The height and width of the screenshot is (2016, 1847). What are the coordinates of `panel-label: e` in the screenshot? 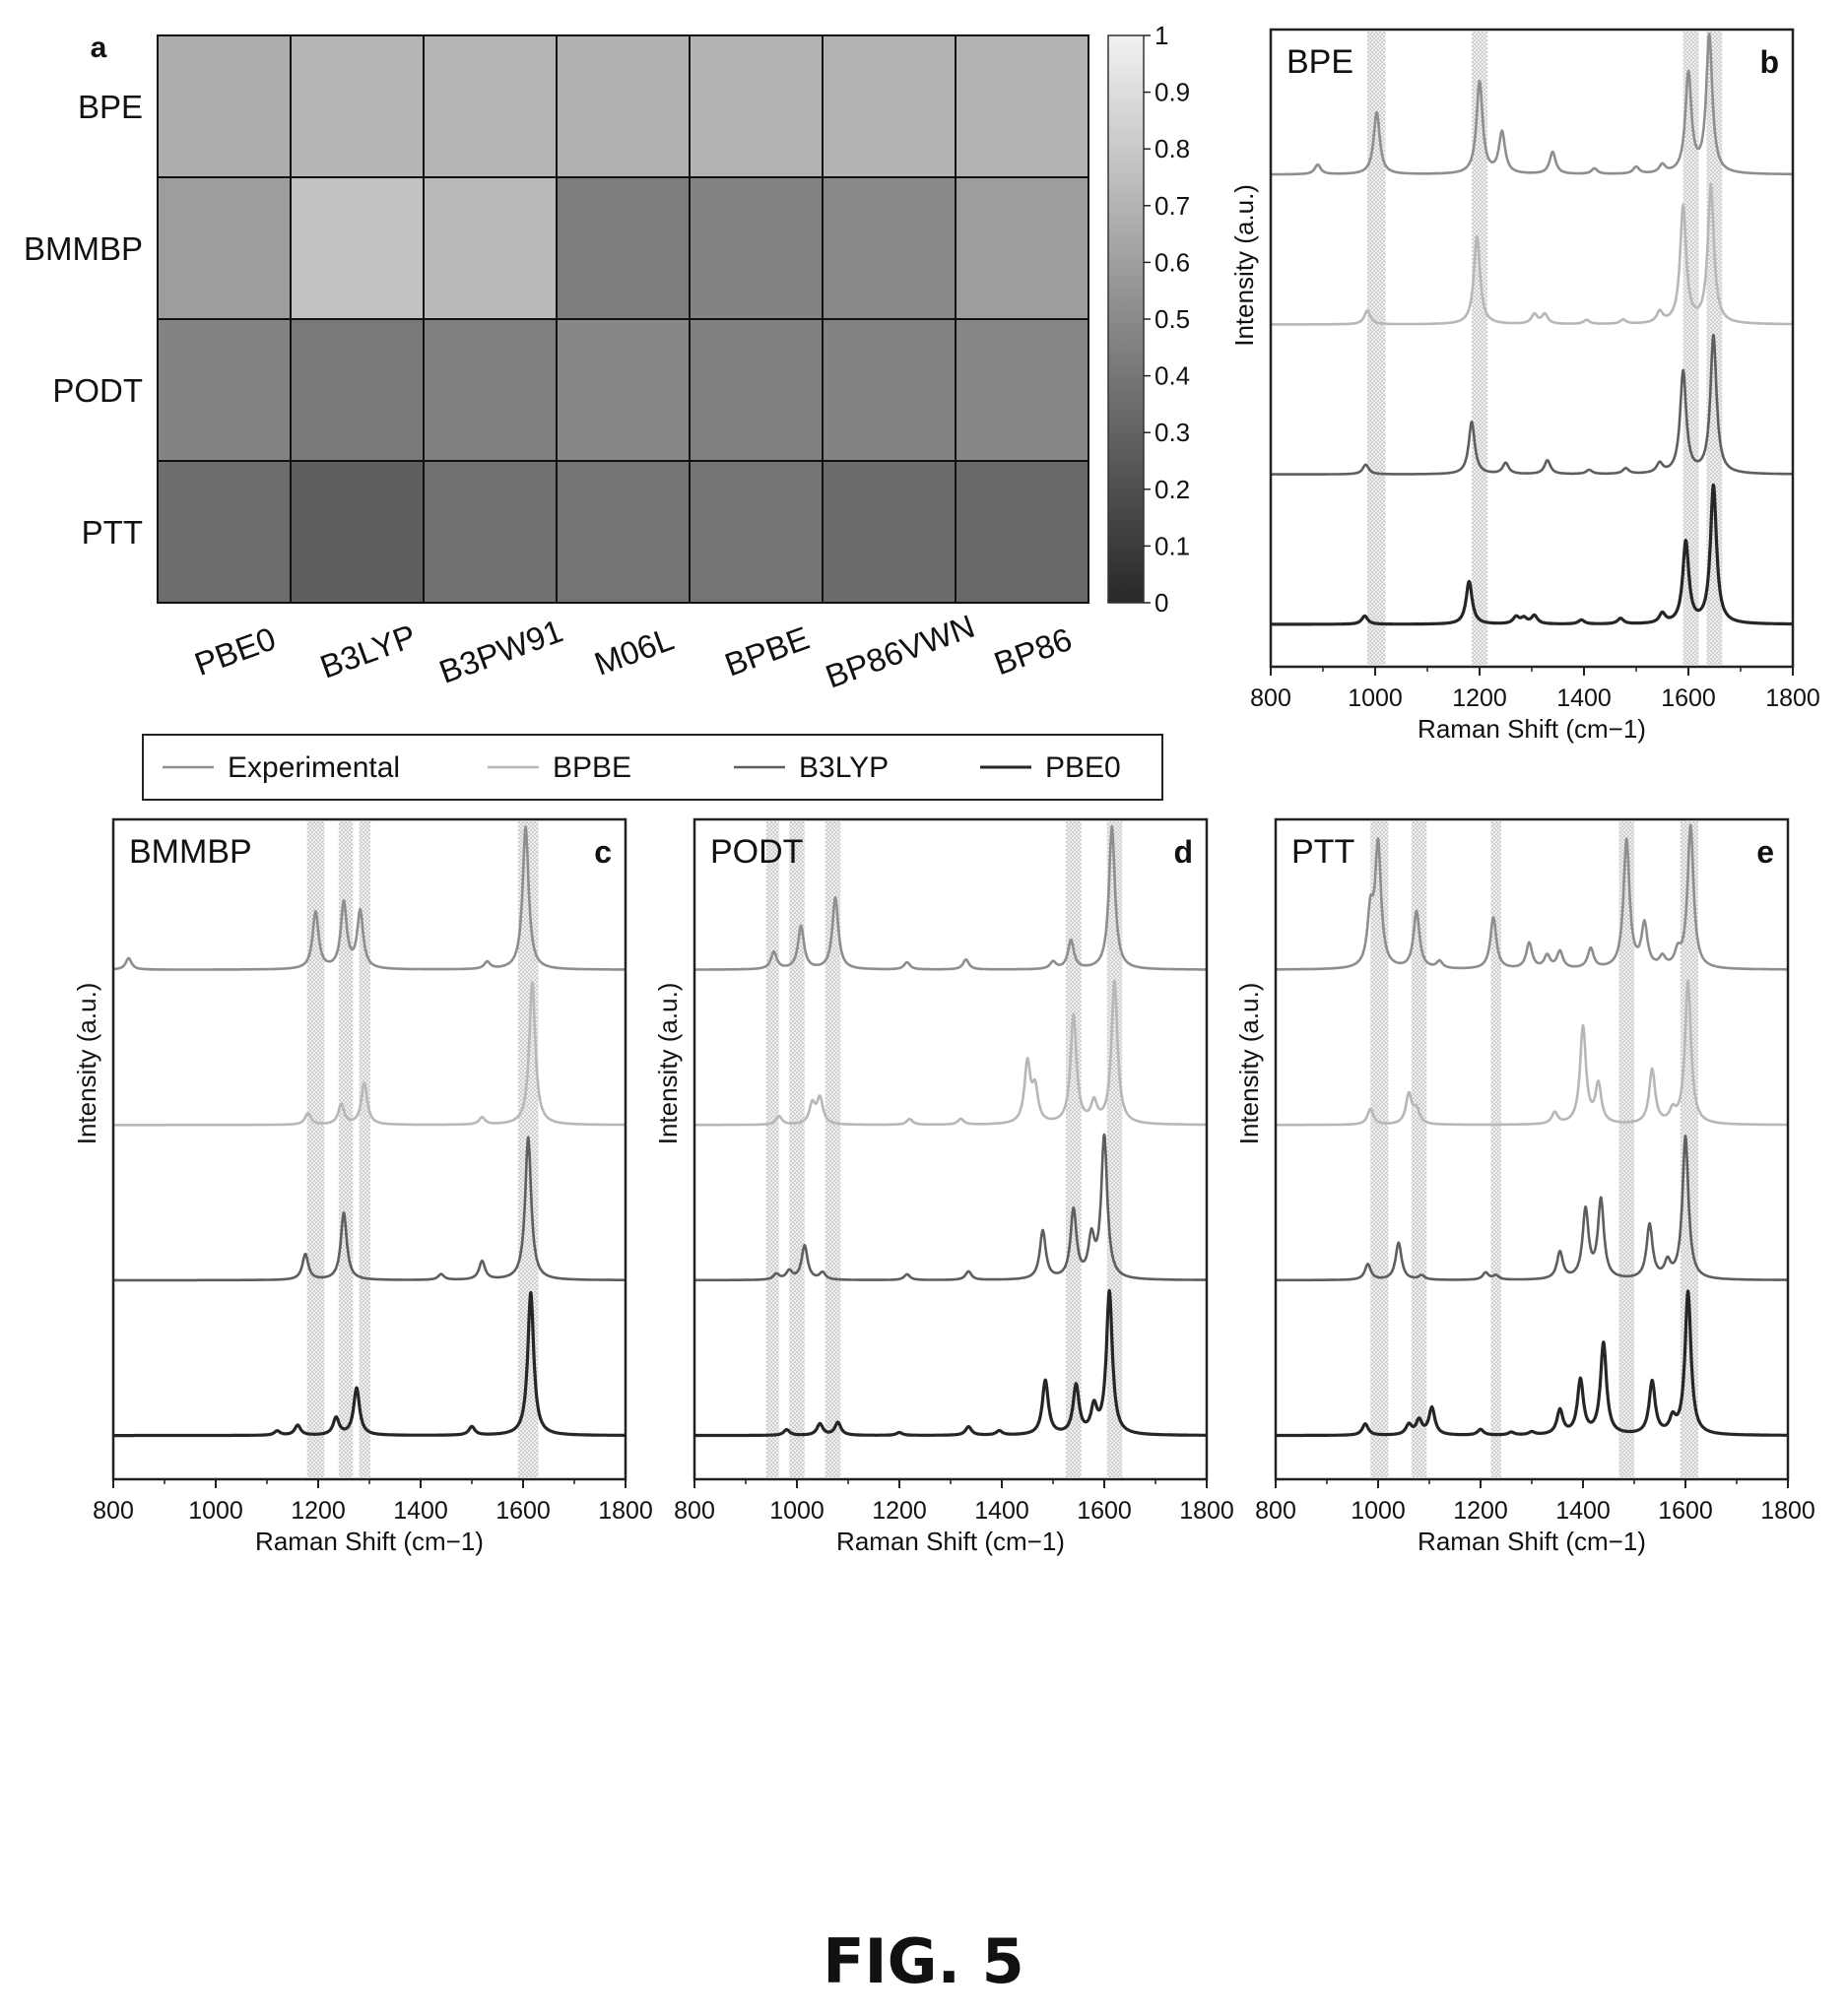 It's located at (1765, 852).